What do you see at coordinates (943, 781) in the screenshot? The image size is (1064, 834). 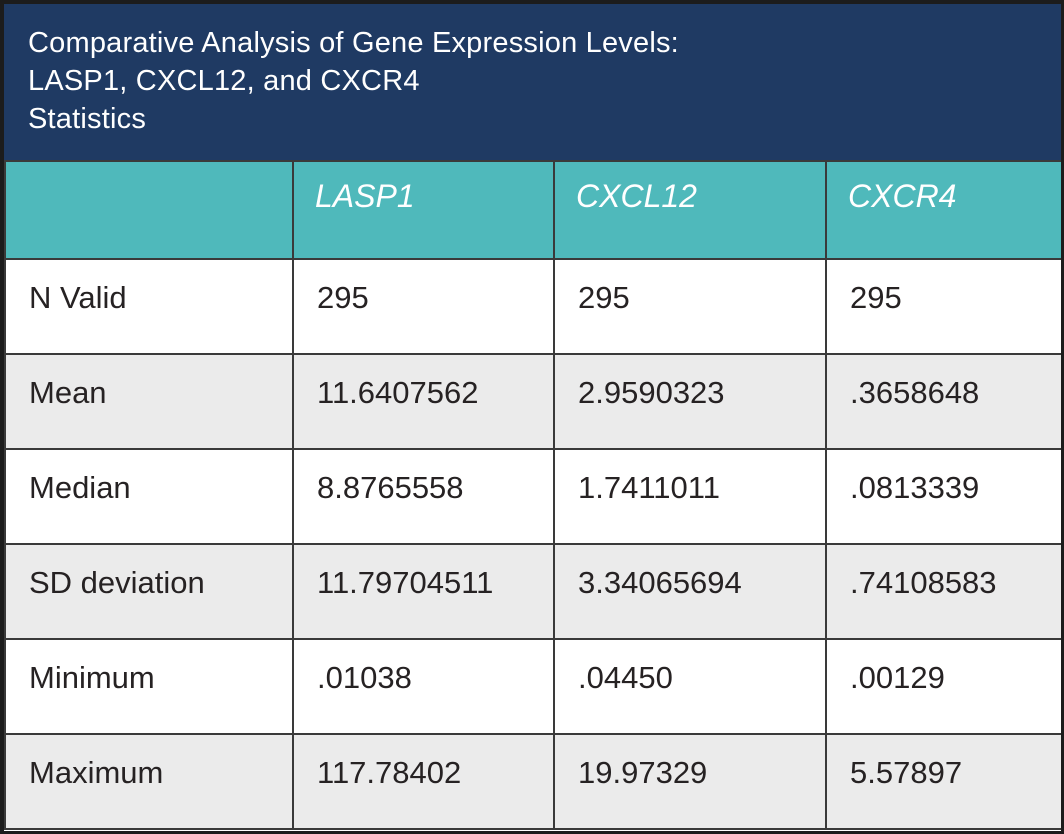 I see `value-cell: 5.57897` at bounding box center [943, 781].